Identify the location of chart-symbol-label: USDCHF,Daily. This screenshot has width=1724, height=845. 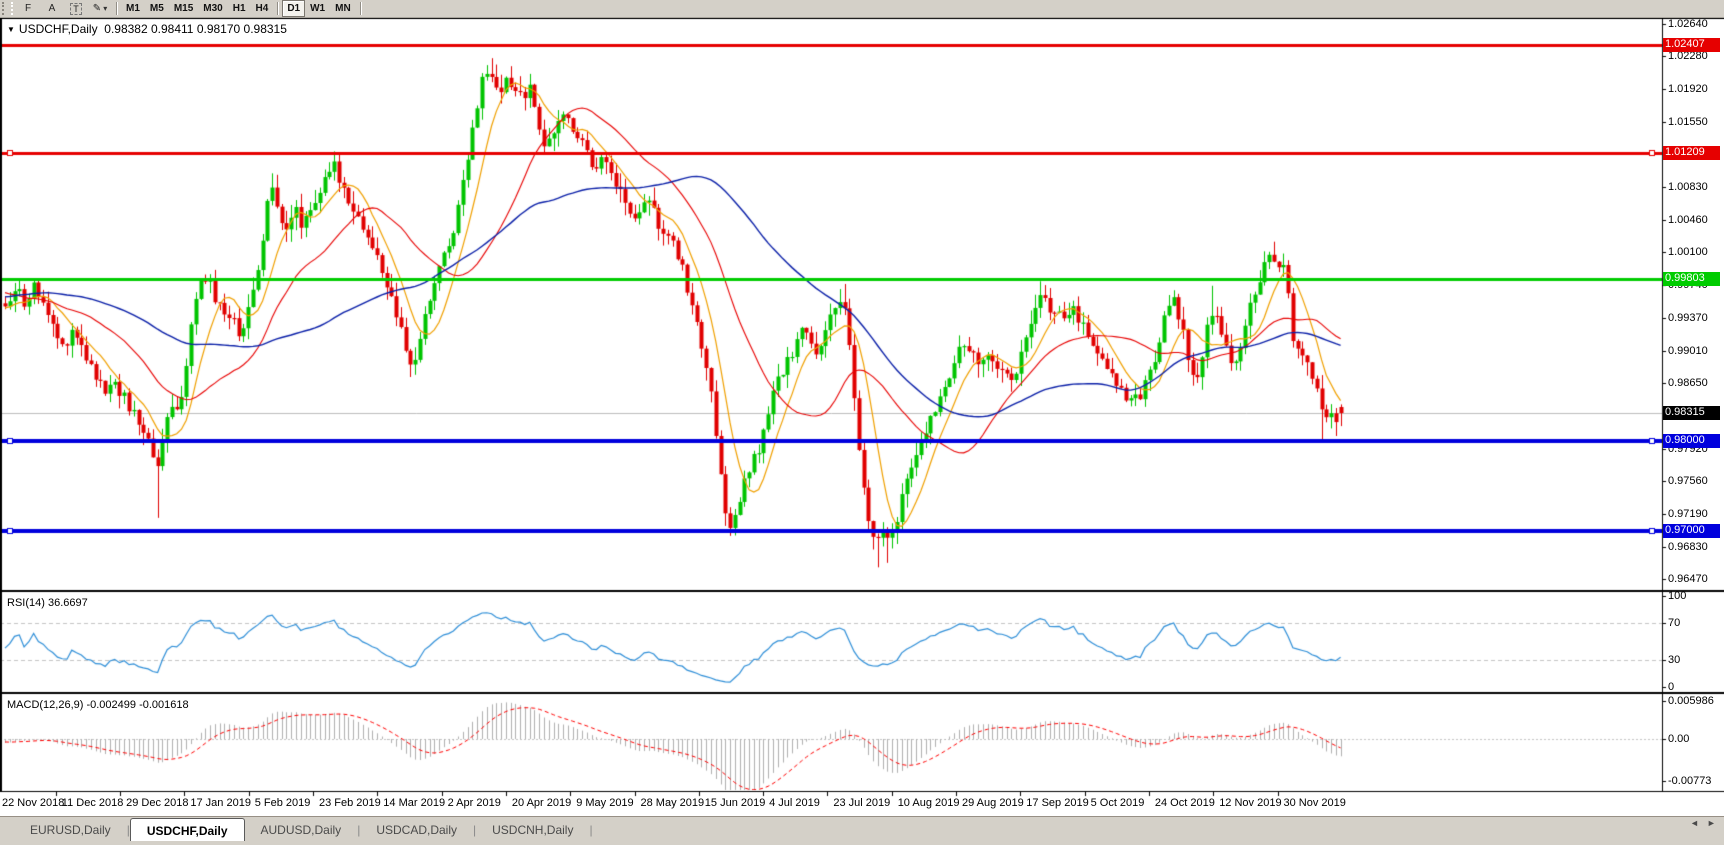
(58, 29).